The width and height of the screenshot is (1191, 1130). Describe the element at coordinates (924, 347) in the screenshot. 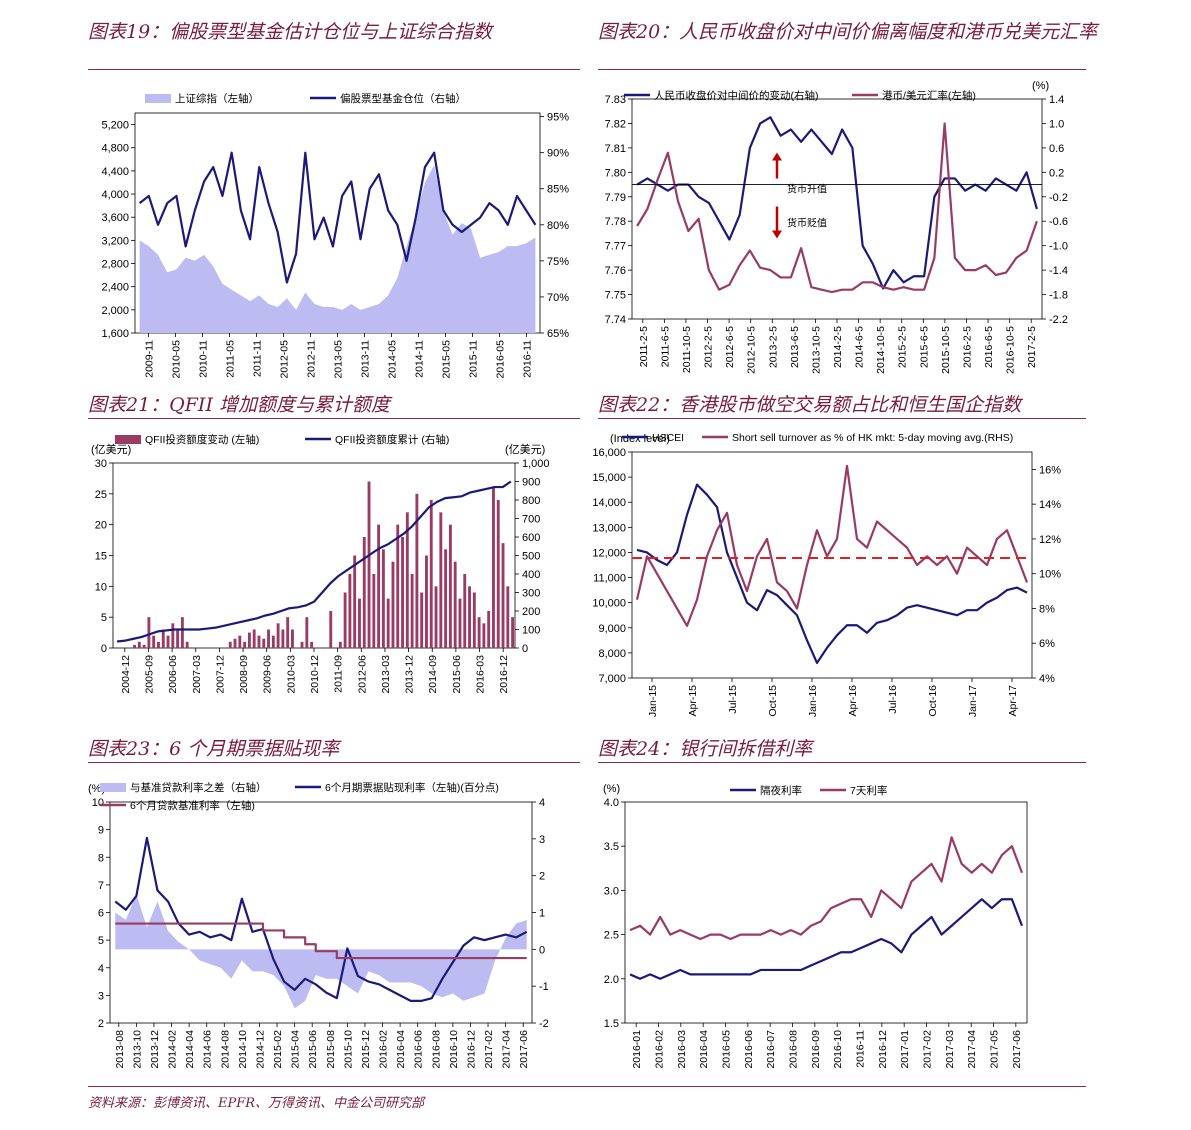

I see `x-tick-label: 2015-6-5` at that location.